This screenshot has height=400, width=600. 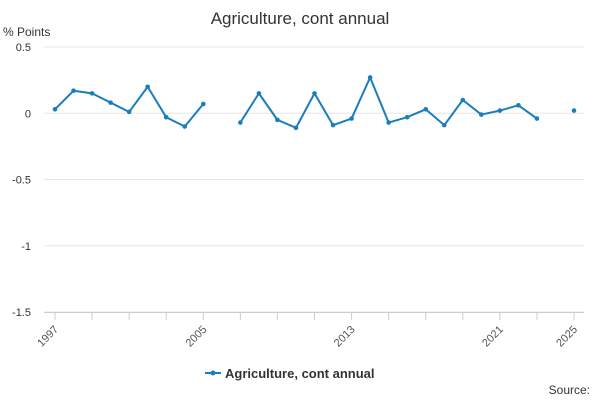 What do you see at coordinates (26, 32) in the screenshot?
I see `y-axis-unit-label: % Points` at bounding box center [26, 32].